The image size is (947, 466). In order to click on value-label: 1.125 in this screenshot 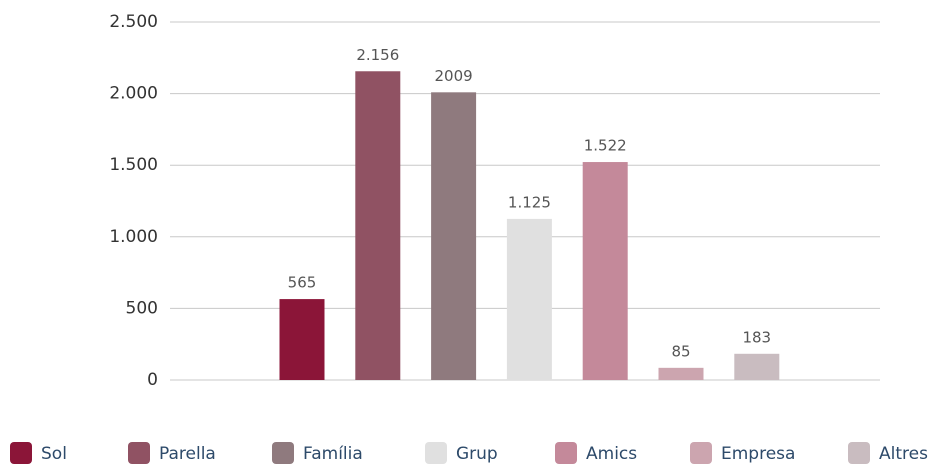, I will do `click(529, 202)`.